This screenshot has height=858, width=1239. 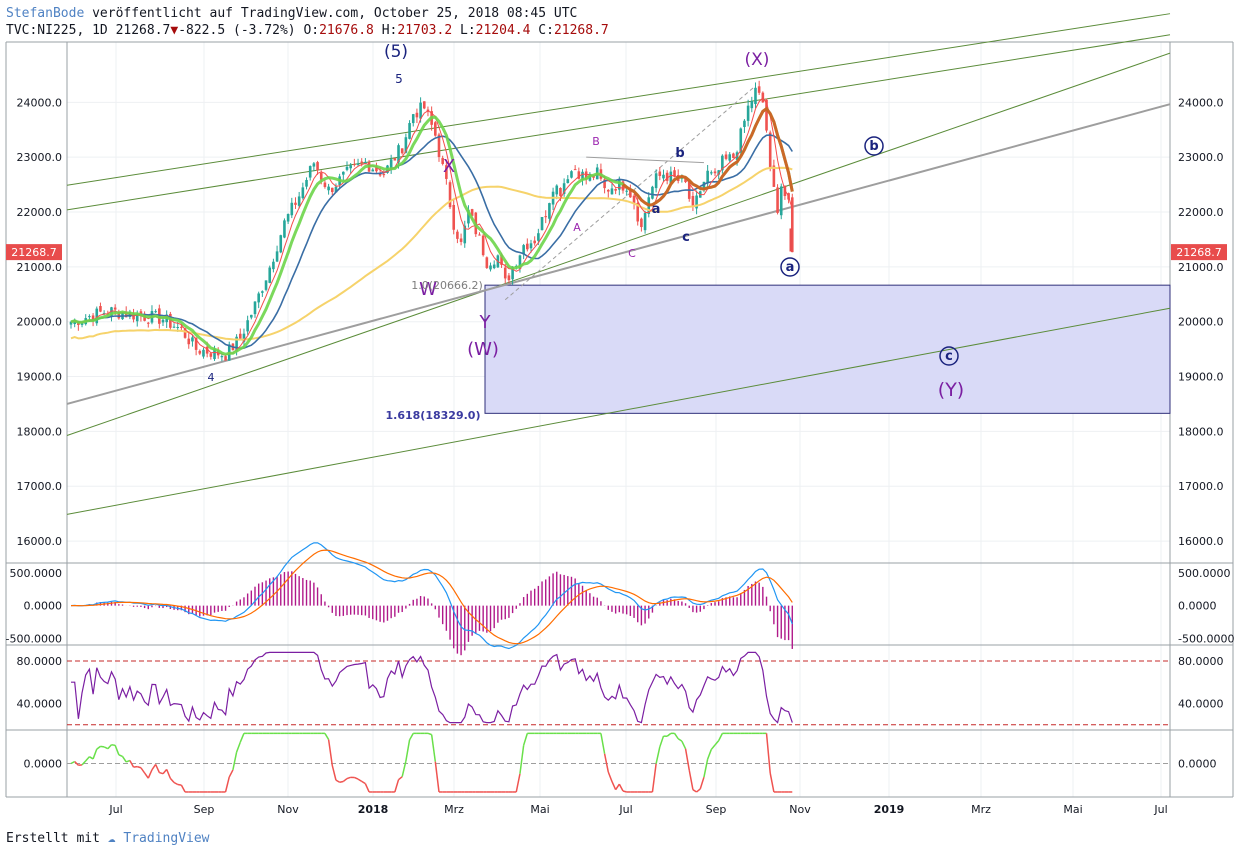 I want to click on wave-label: A, so click(x=577, y=227).